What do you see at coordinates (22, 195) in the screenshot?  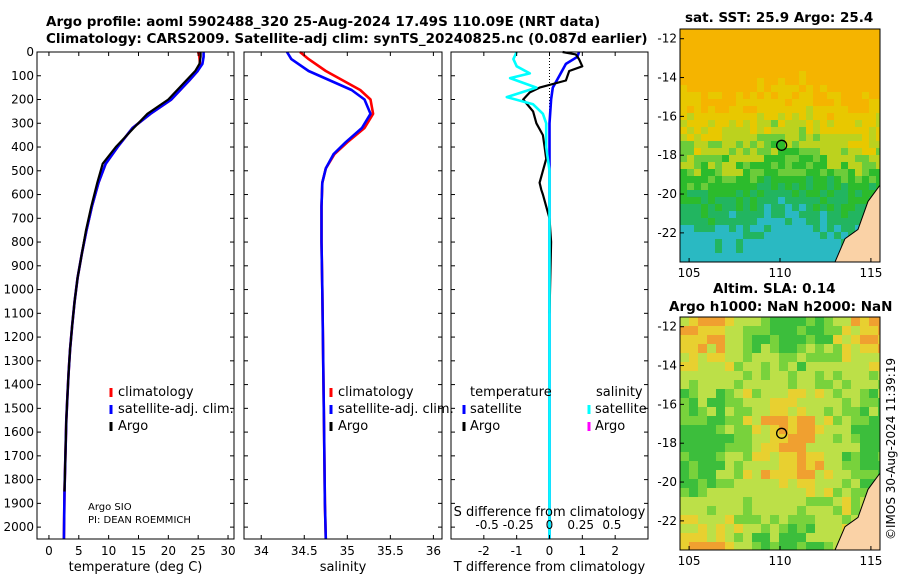 I see `y-tick-label: 600` at bounding box center [22, 195].